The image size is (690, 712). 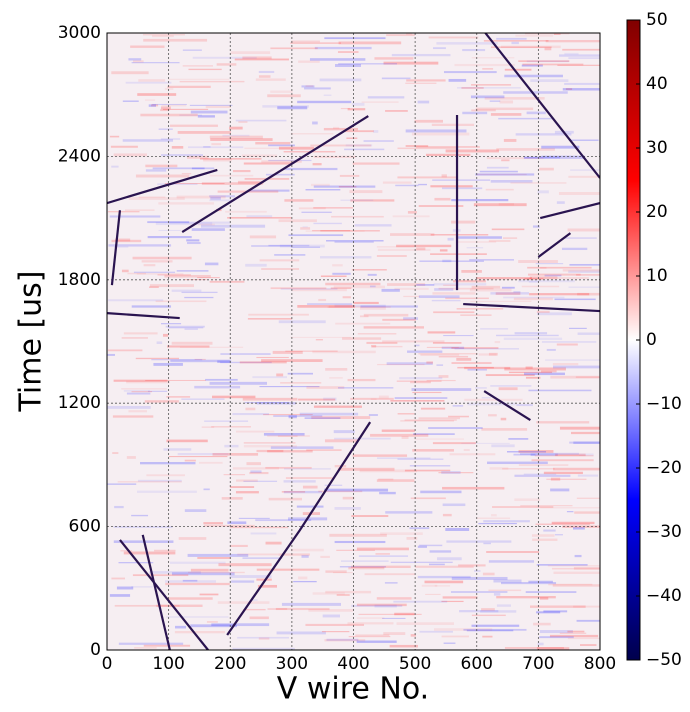 What do you see at coordinates (162, 186) in the screenshot?
I see `track` at bounding box center [162, 186].